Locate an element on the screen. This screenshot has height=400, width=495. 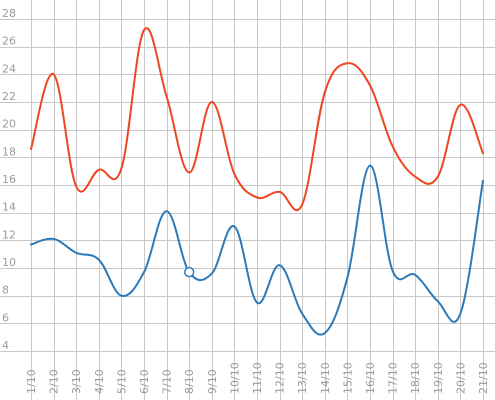
y-tick-label: 20 is located at coordinates (9, 124).